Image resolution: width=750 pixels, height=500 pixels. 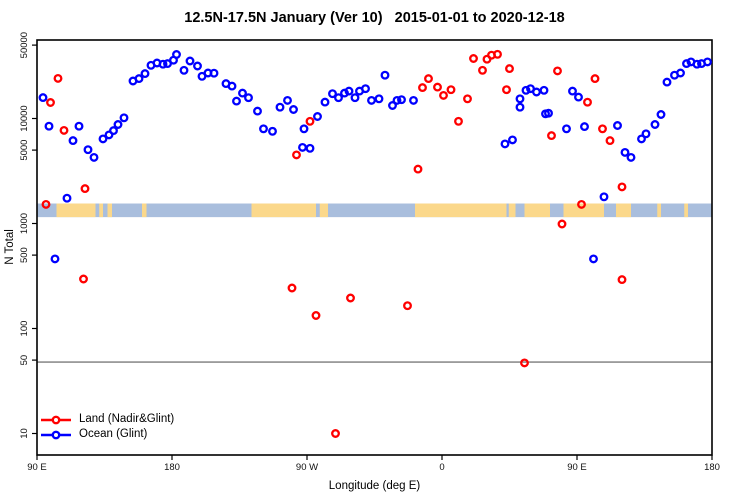 I want to click on svg-text: 10000, so click(x=24, y=118).